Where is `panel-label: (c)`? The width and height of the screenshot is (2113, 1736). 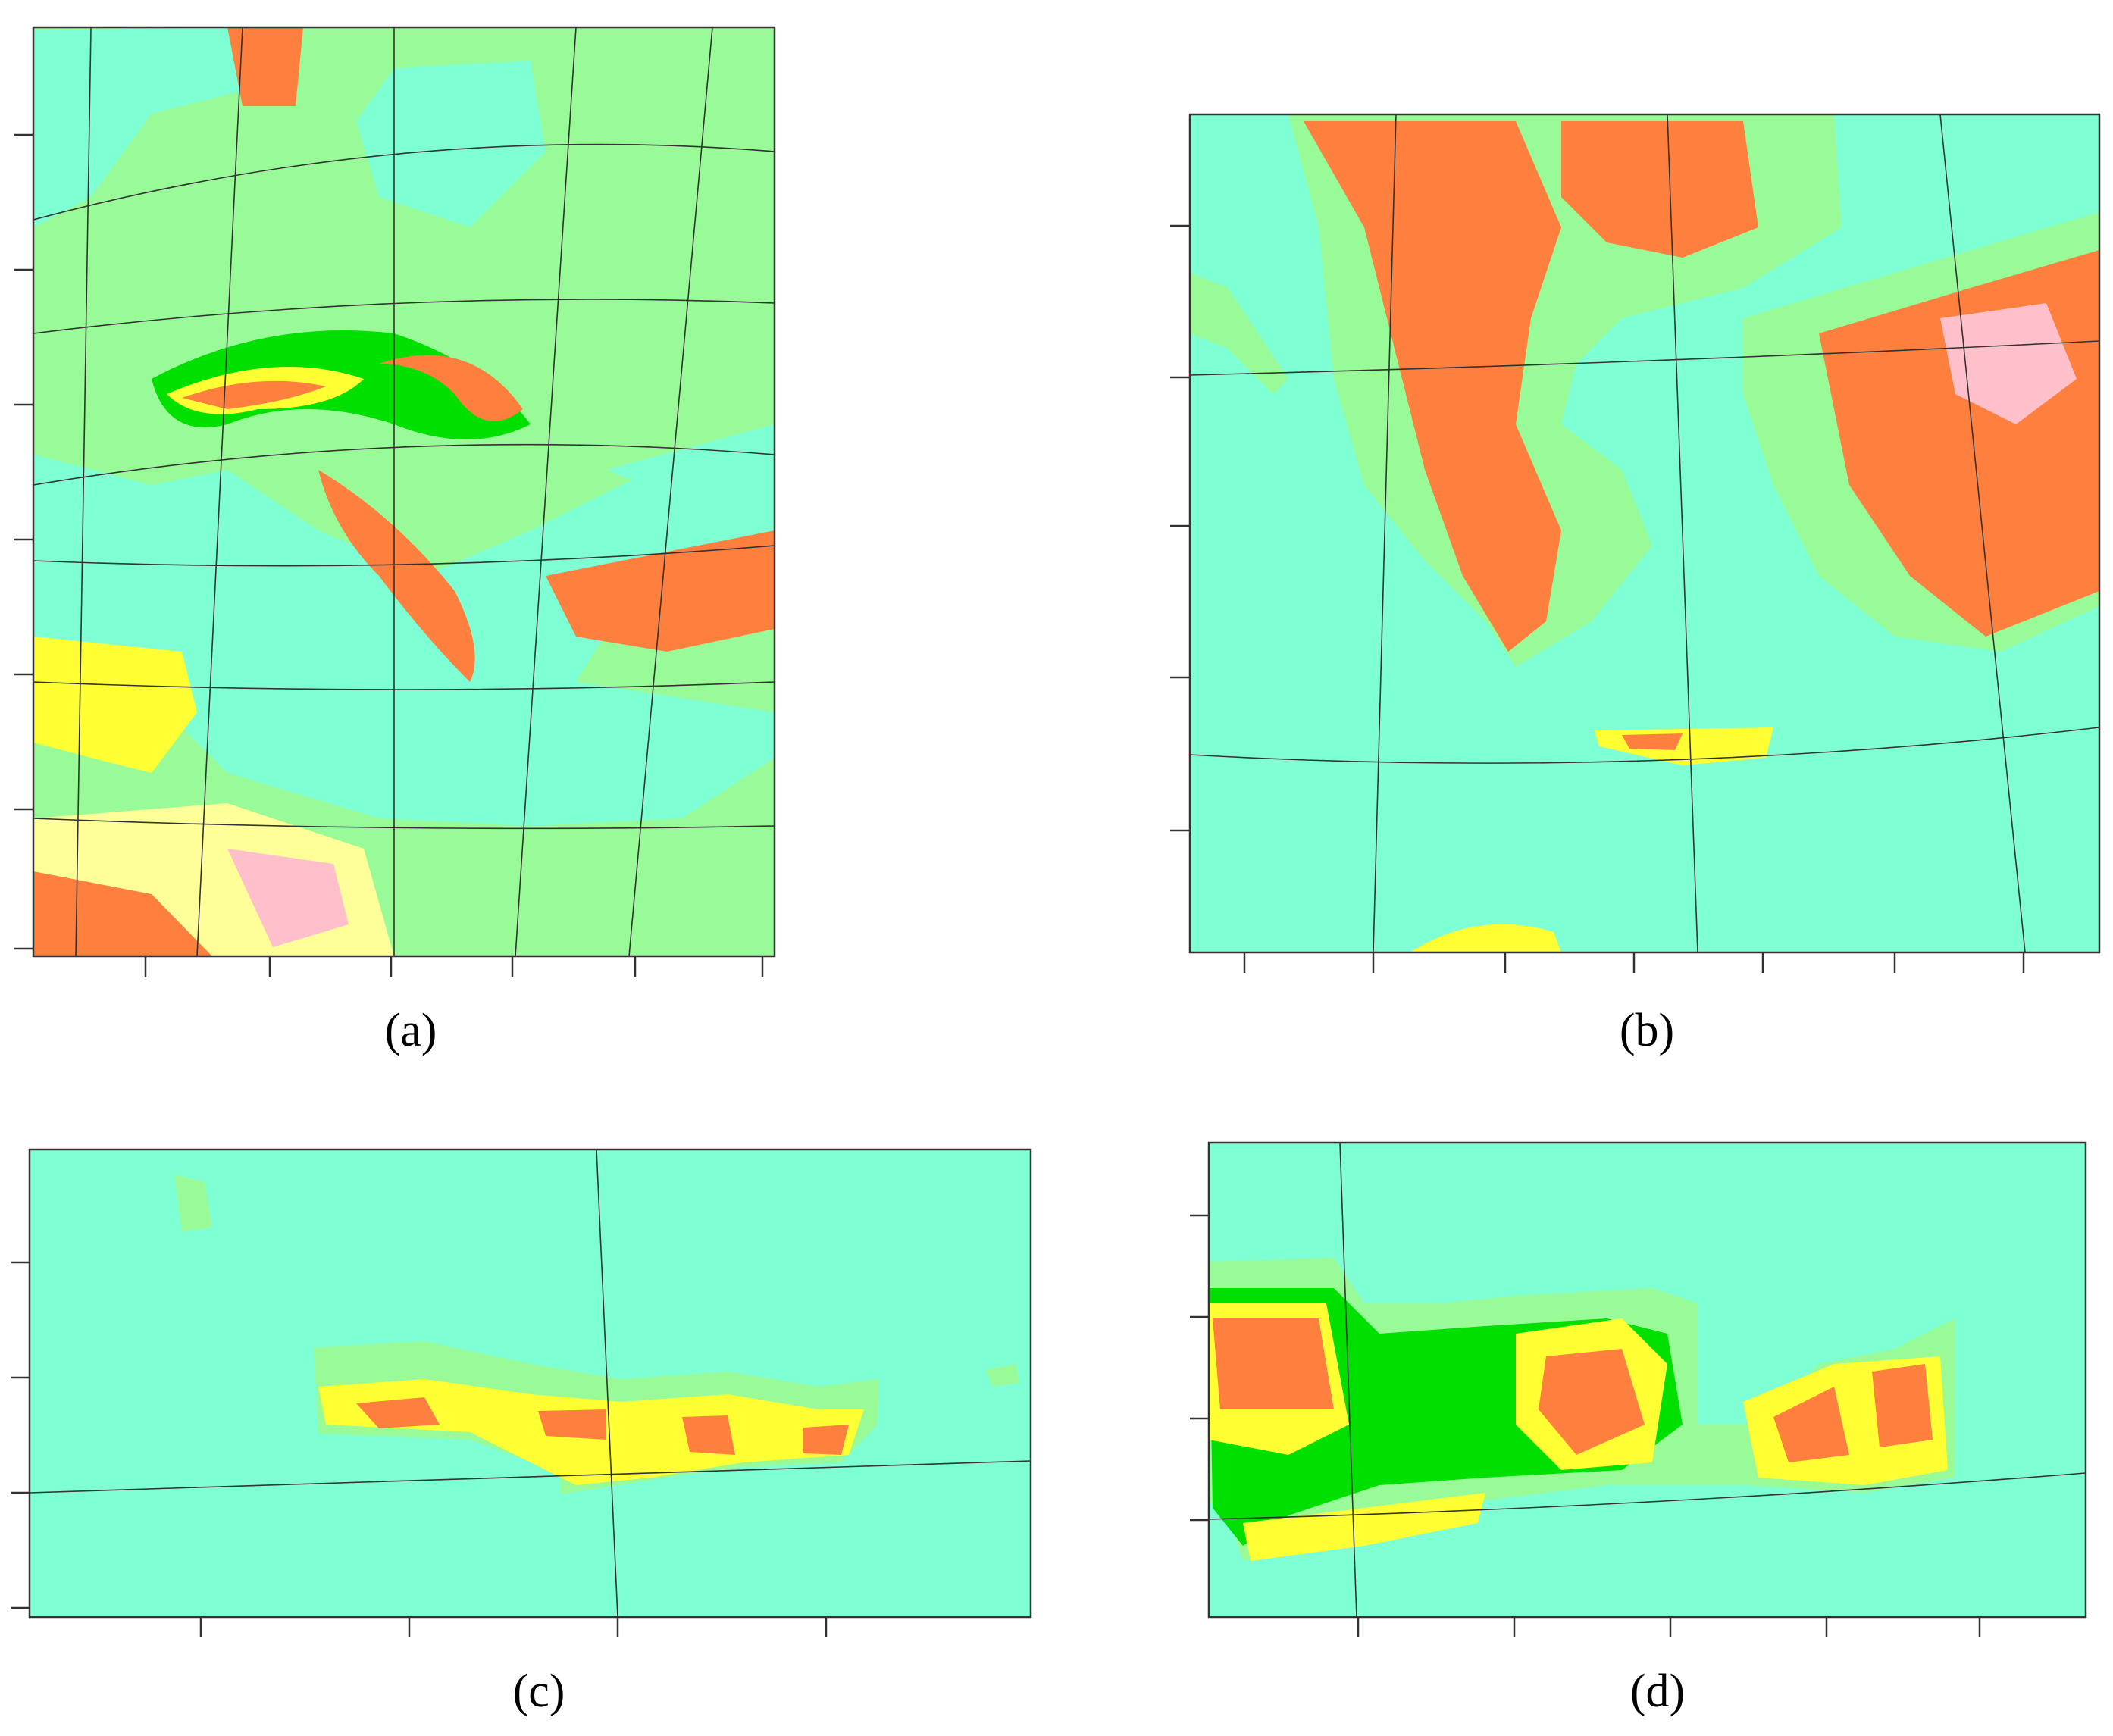 panel-label: (c) is located at coordinates (539, 1691).